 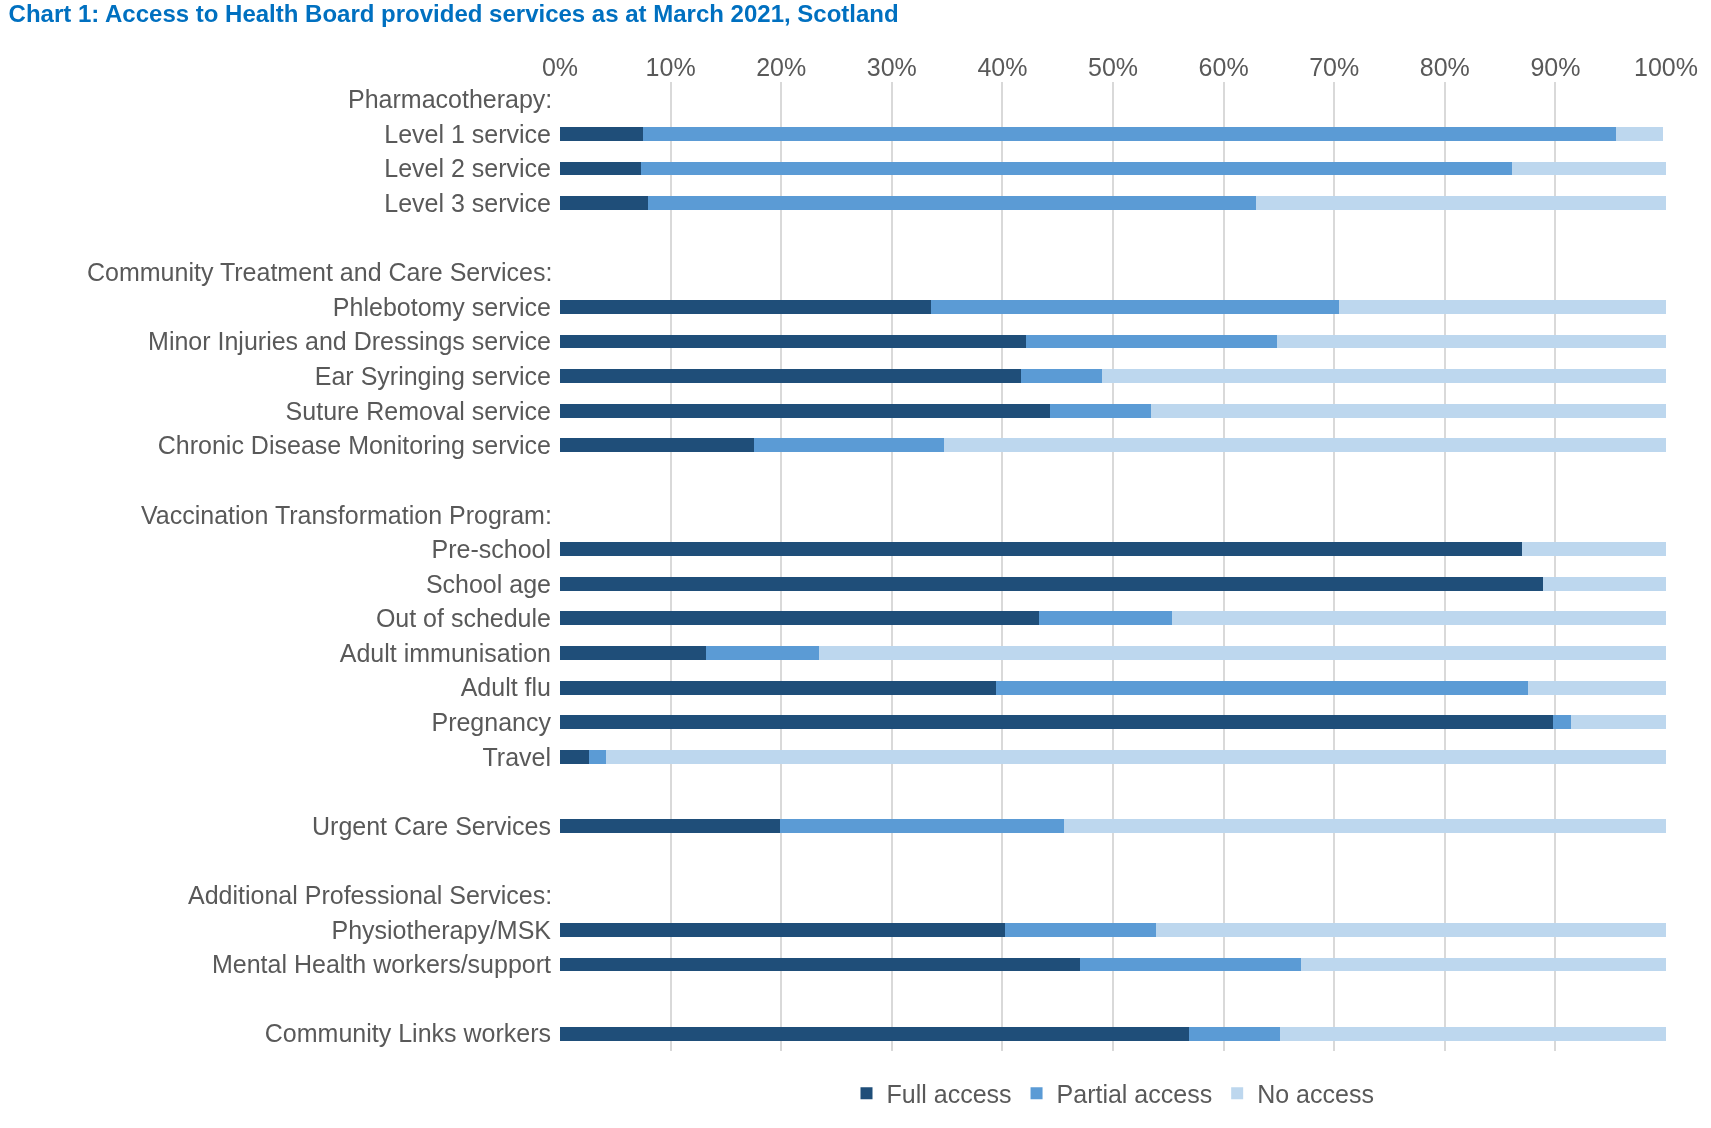 I want to click on y-tick-label: Level 1 service, so click(x=467, y=133).